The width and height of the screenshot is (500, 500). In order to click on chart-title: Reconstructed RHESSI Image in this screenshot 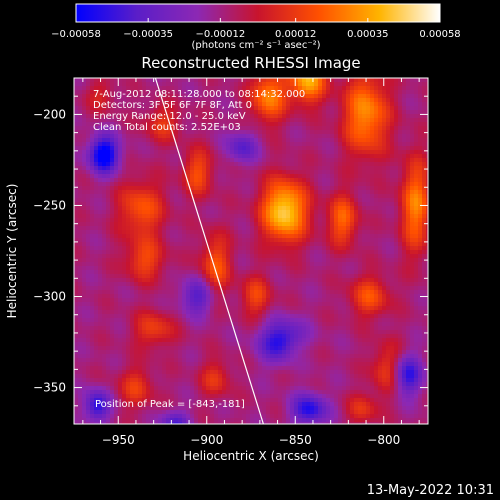, I will do `click(250, 63)`.